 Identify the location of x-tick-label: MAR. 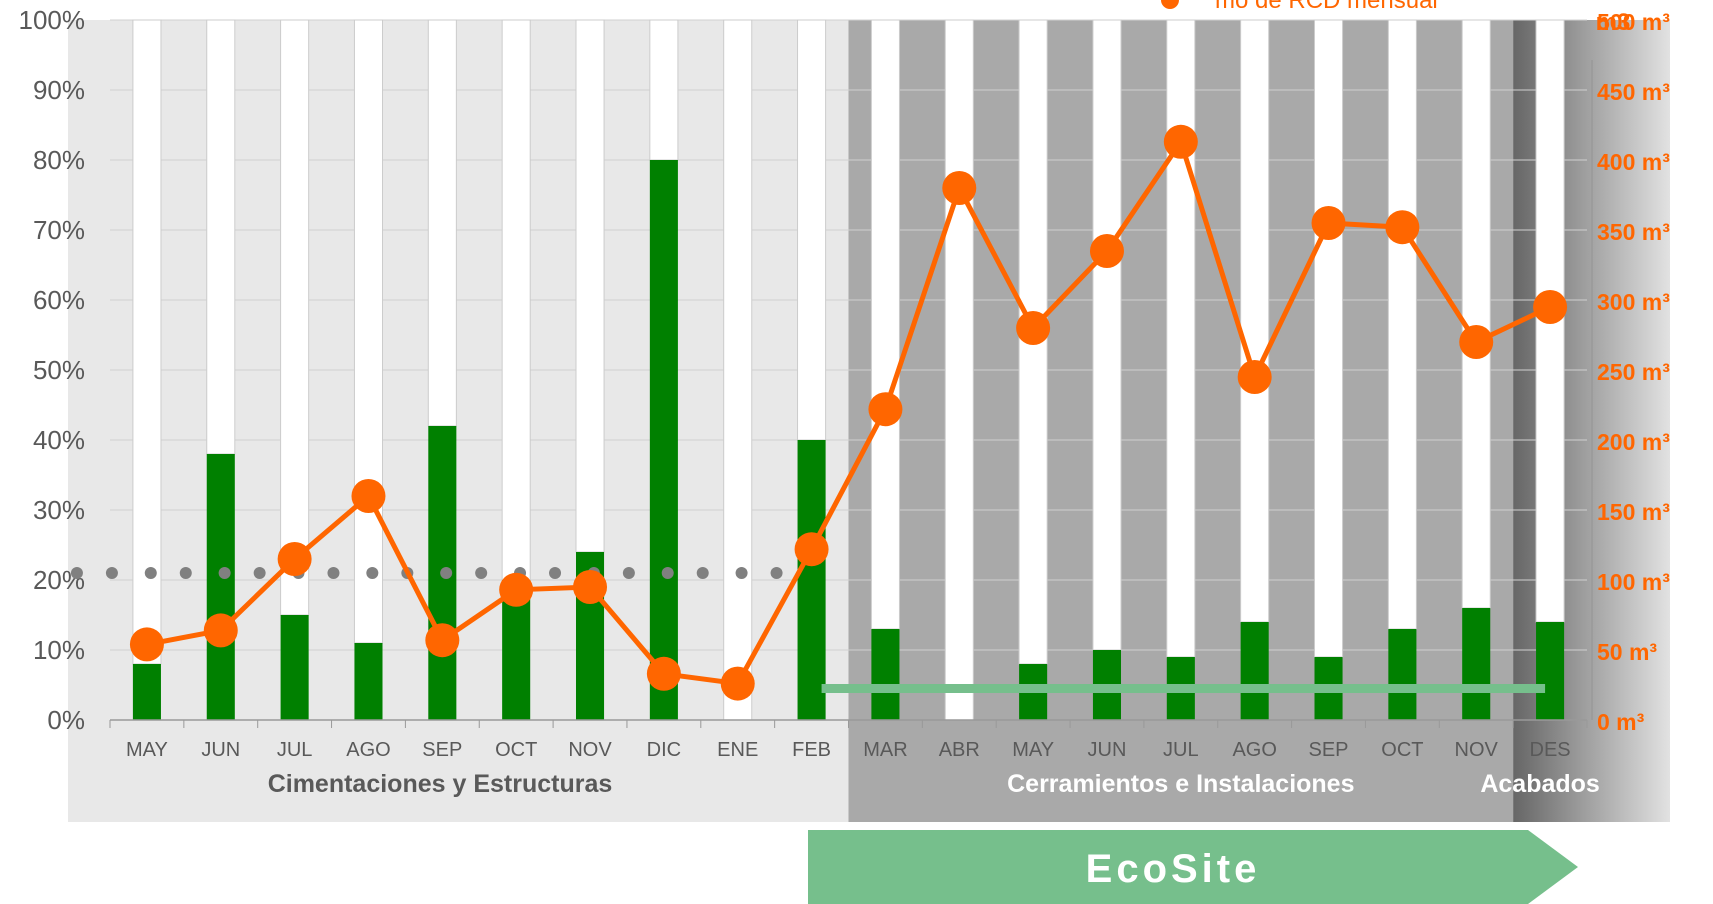
(885, 750).